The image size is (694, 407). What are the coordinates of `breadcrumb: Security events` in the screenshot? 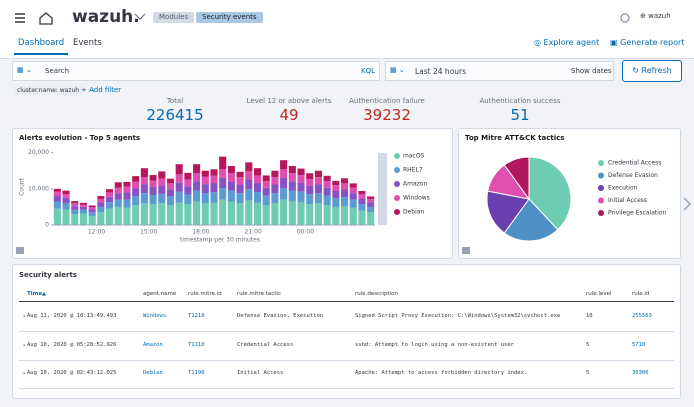 It's located at (229, 17).